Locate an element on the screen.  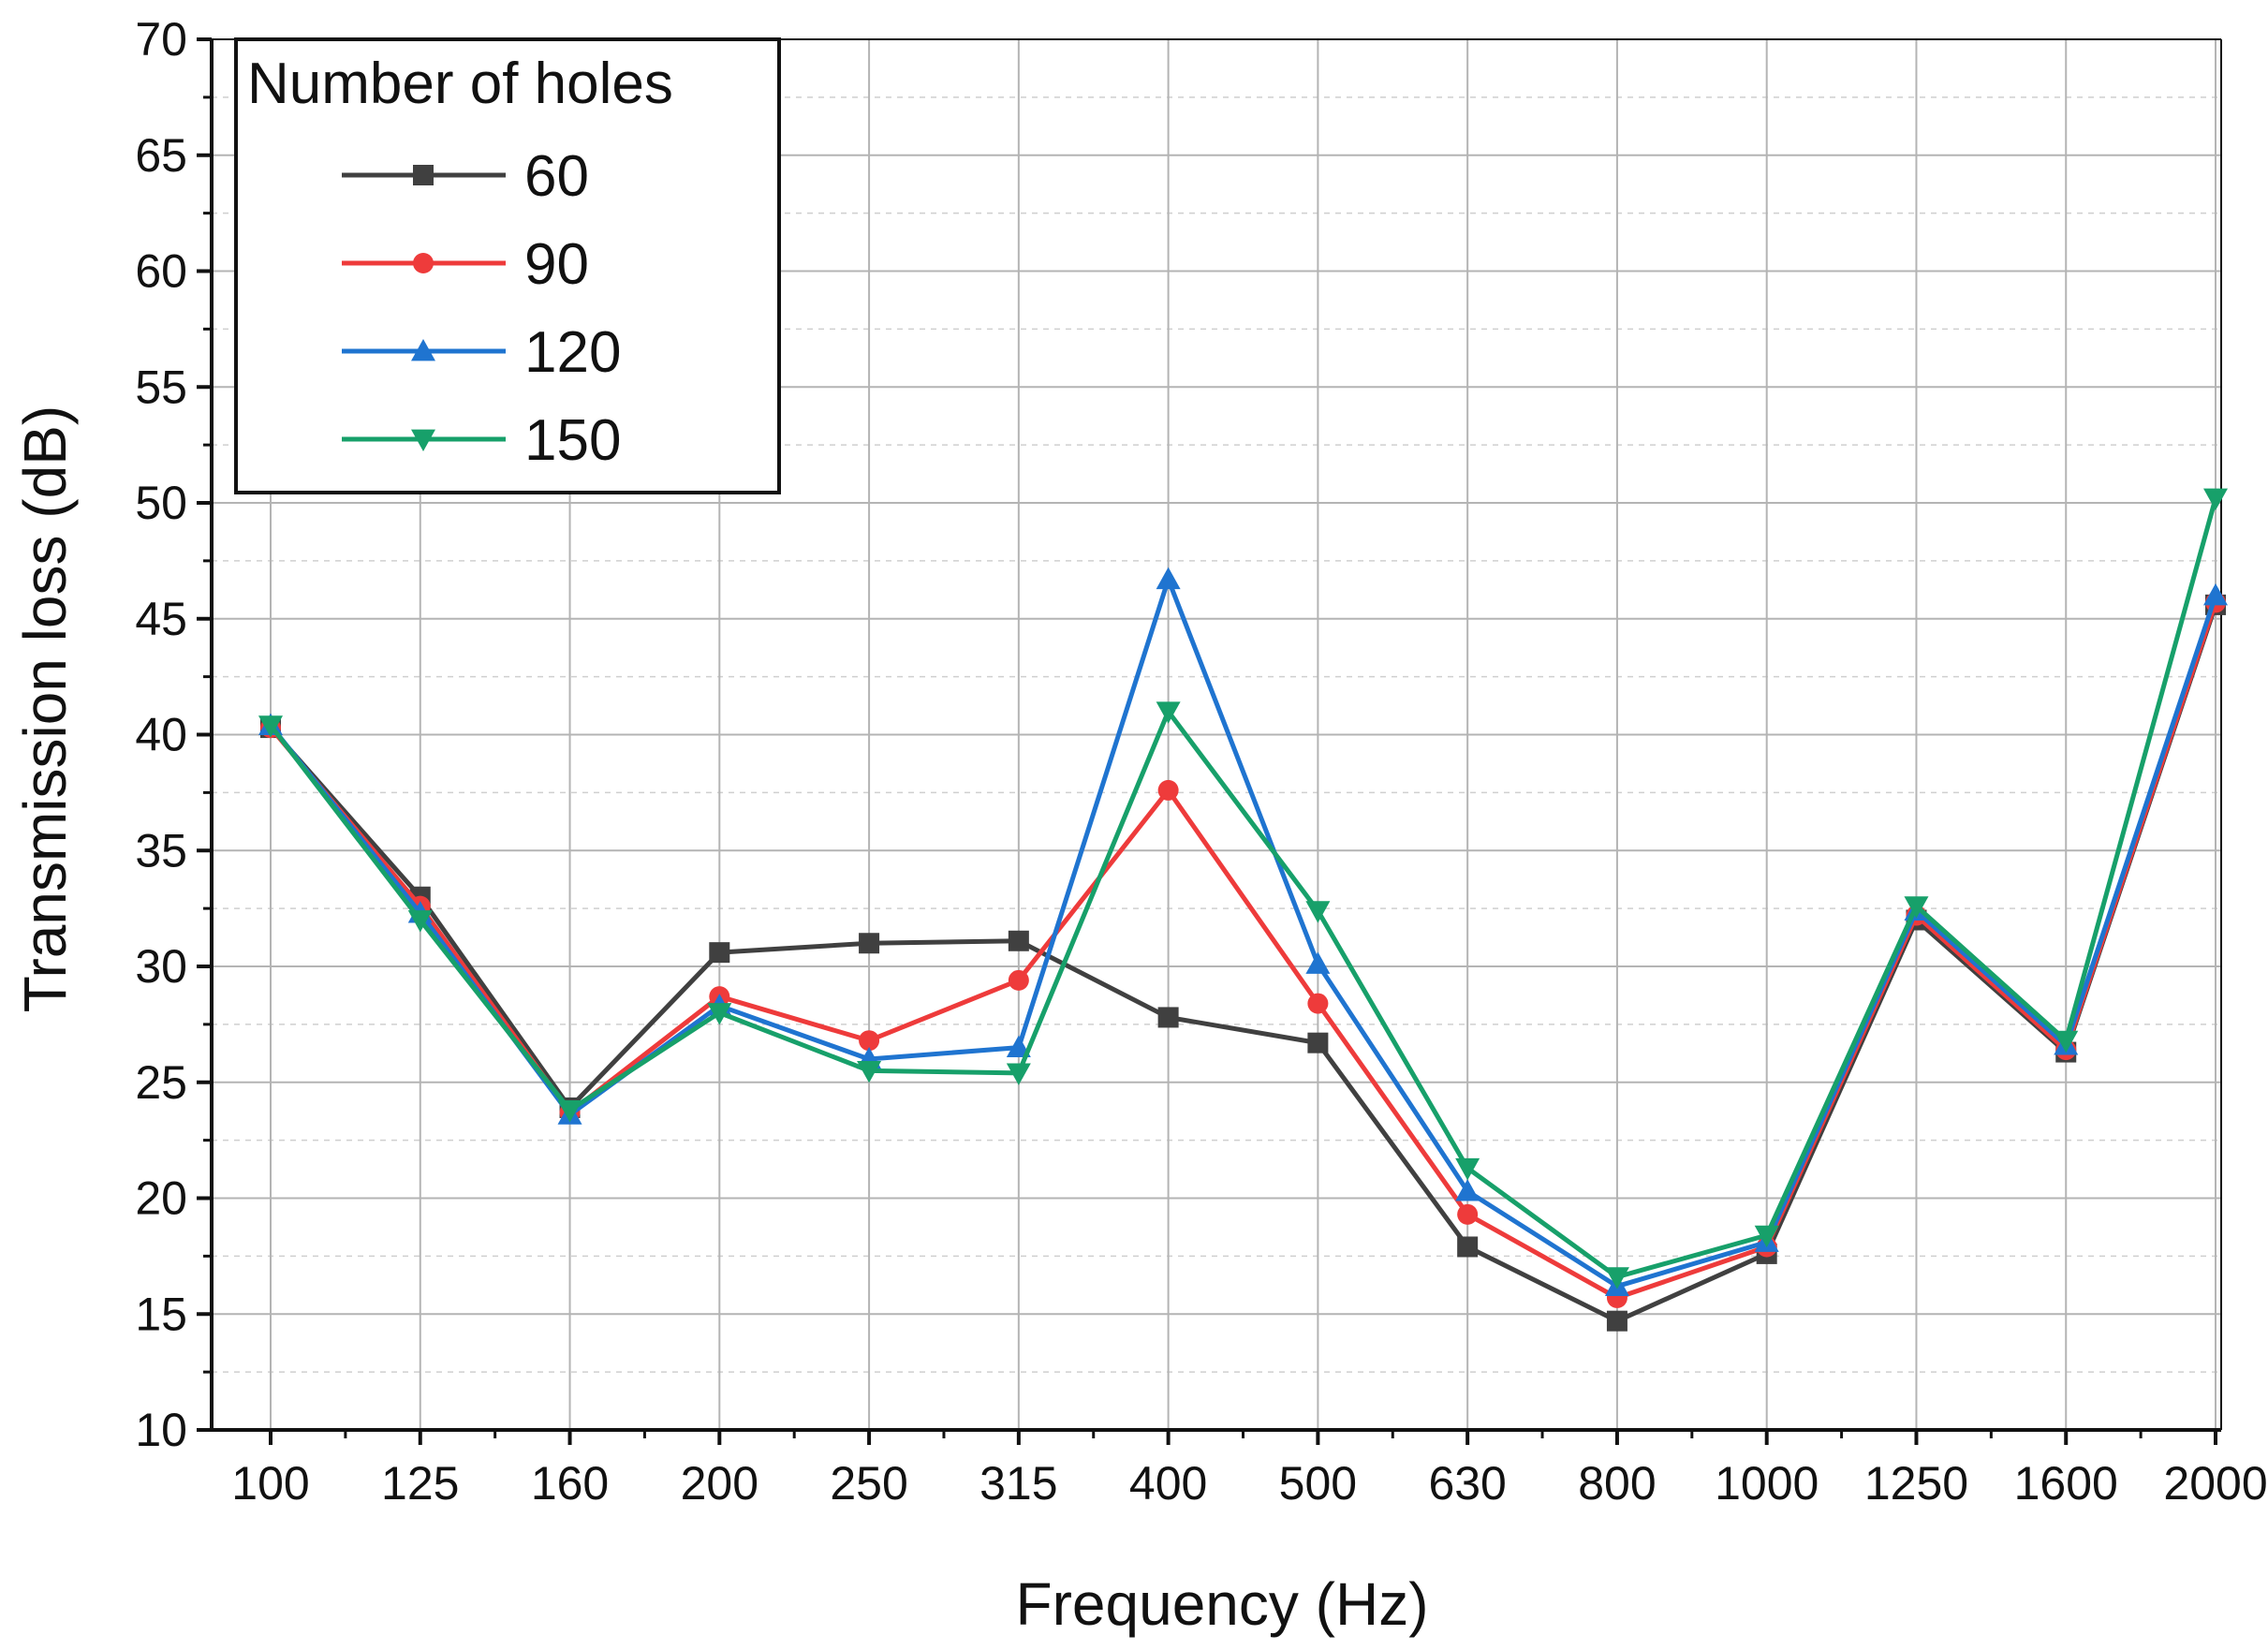
y-tick-label: 30 is located at coordinates (161, 966).